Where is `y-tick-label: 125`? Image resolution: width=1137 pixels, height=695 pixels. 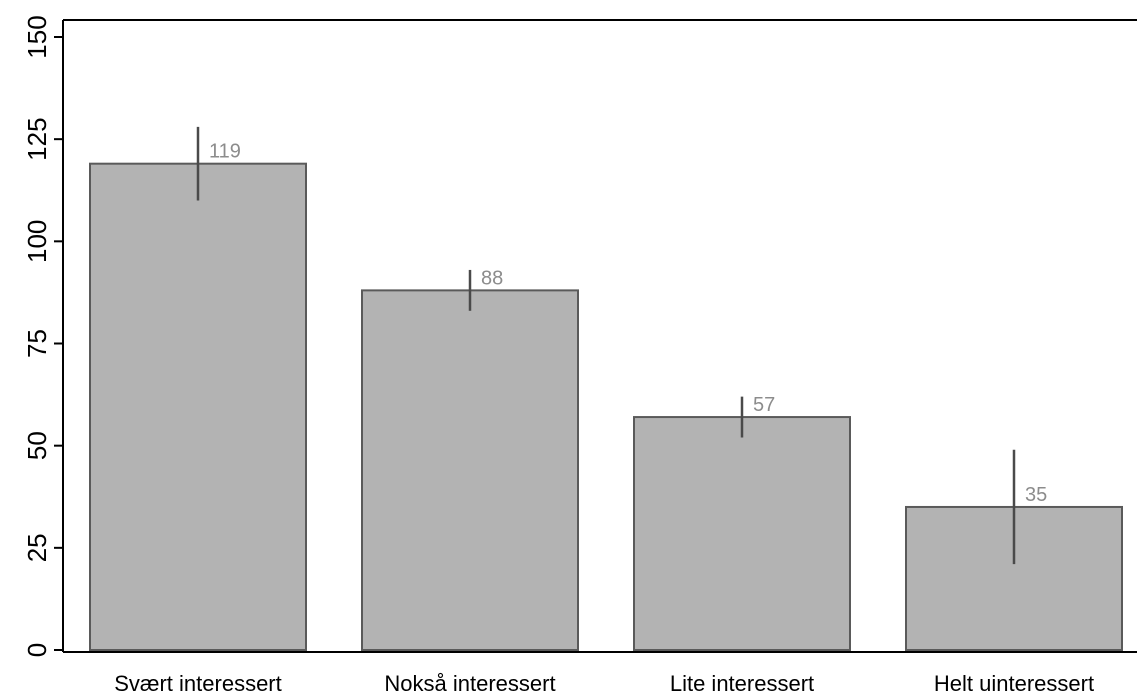
y-tick-label: 125 is located at coordinates (37, 138).